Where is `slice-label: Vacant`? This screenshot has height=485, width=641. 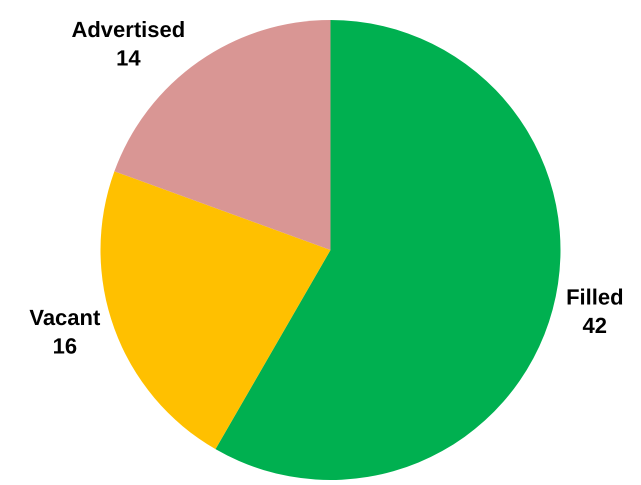
slice-label: Vacant is located at coordinates (65, 317).